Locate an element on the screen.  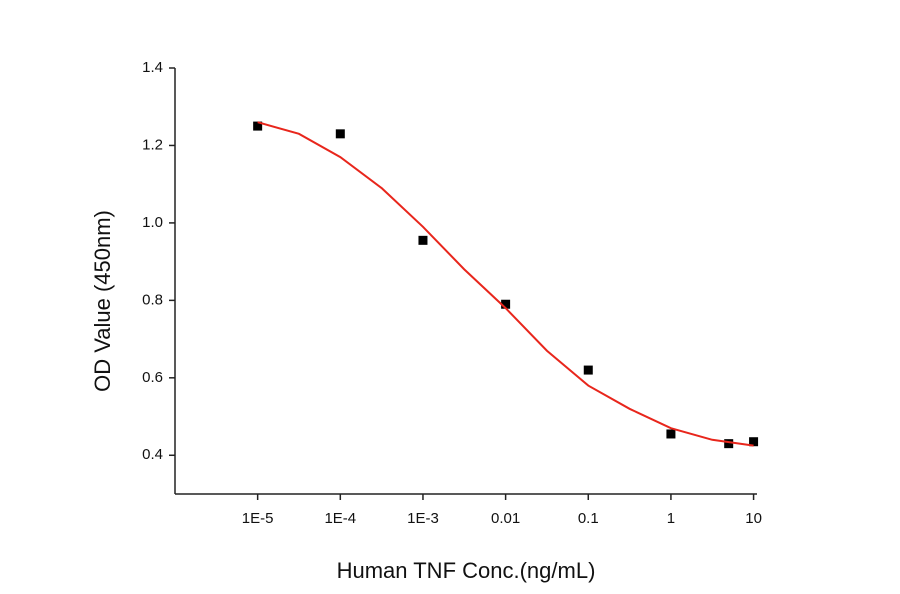
y-tick-label: 1.4 is located at coordinates (152, 67).